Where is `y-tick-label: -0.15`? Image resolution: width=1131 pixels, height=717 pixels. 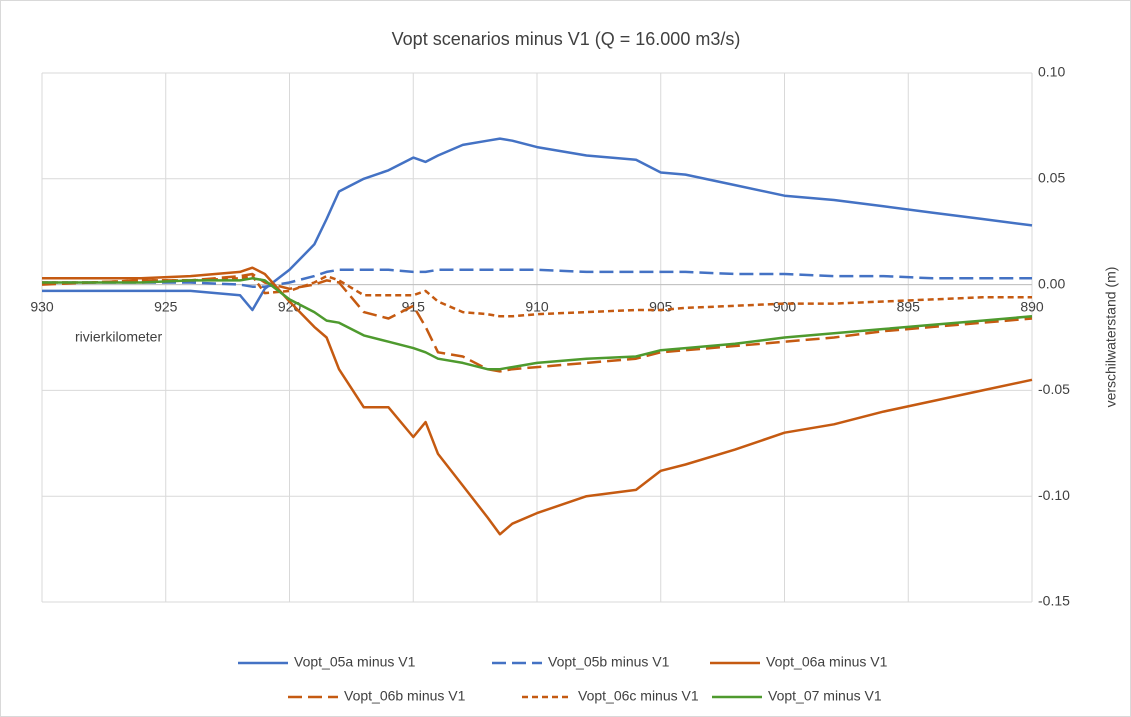
y-tick-label: -0.15 is located at coordinates (1054, 601).